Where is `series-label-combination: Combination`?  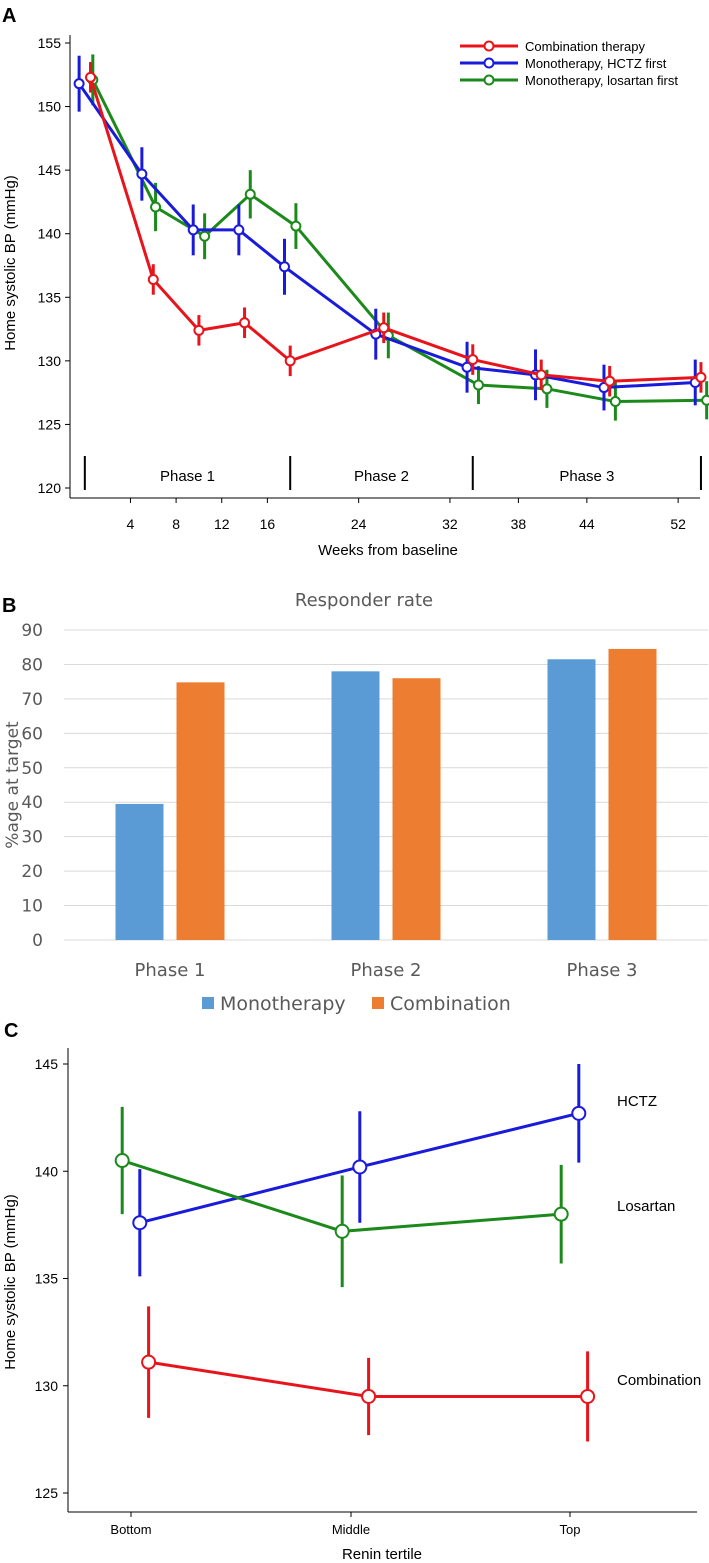
series-label-combination: Combination is located at coordinates (659, 1380).